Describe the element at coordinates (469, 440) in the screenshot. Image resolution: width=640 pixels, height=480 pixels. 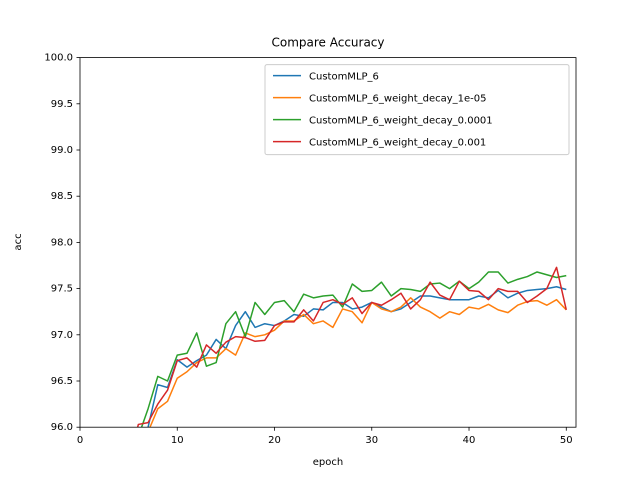
I see `x-tick-label: 40` at that location.